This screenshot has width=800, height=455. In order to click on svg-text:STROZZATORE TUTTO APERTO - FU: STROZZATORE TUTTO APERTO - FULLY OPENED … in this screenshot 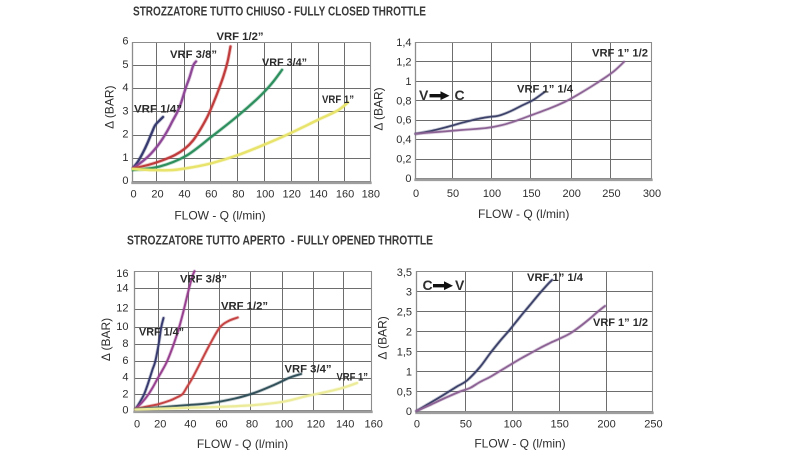, I will do `click(280, 241)`.